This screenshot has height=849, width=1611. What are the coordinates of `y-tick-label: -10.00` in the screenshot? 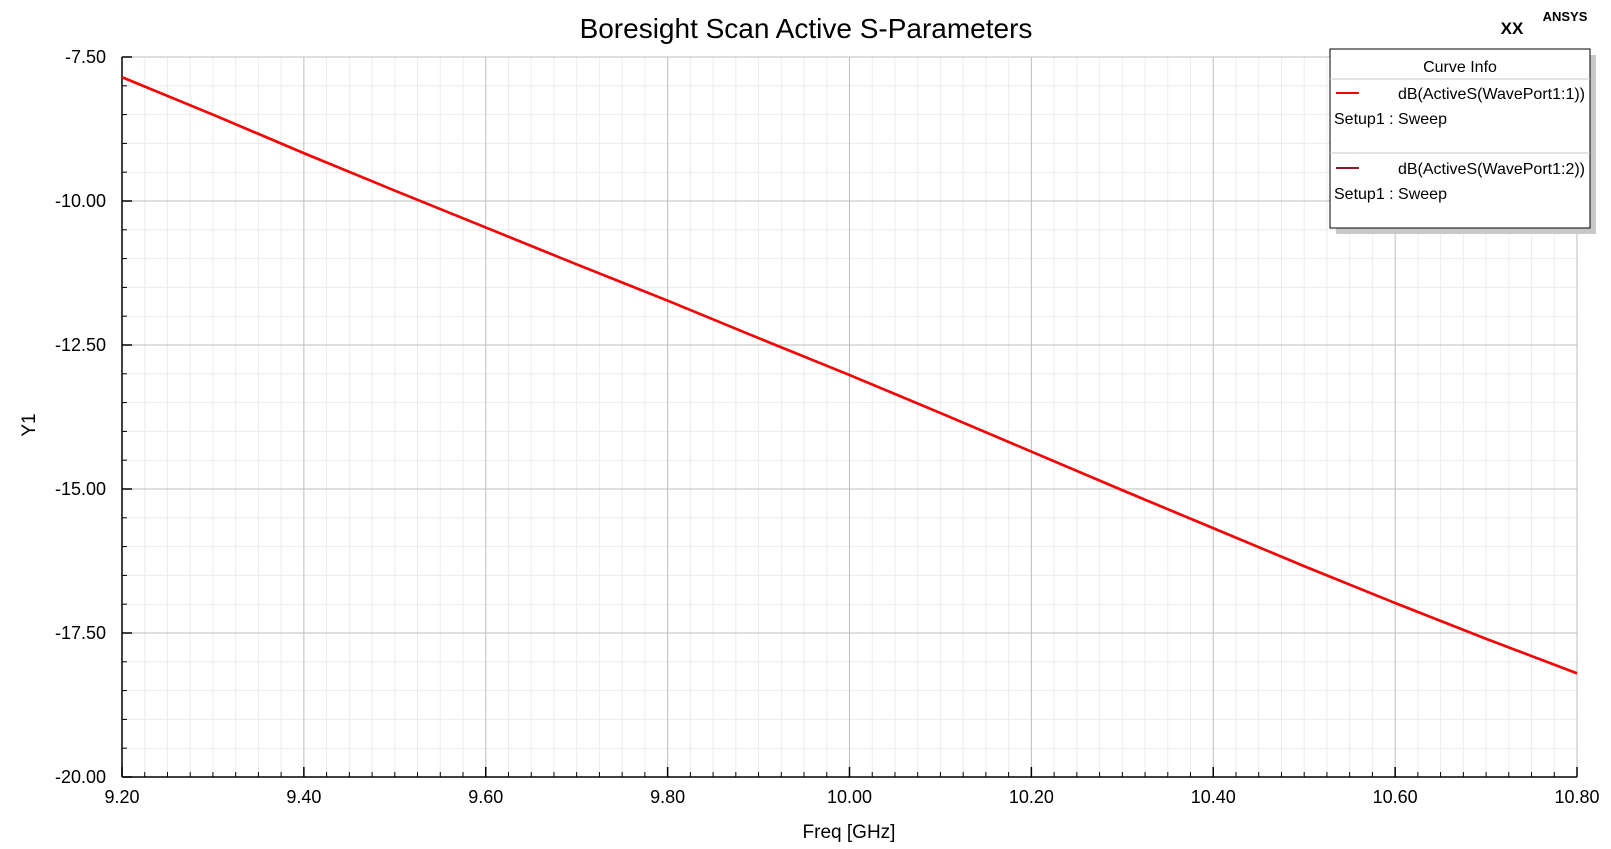 It's located at (80, 201).